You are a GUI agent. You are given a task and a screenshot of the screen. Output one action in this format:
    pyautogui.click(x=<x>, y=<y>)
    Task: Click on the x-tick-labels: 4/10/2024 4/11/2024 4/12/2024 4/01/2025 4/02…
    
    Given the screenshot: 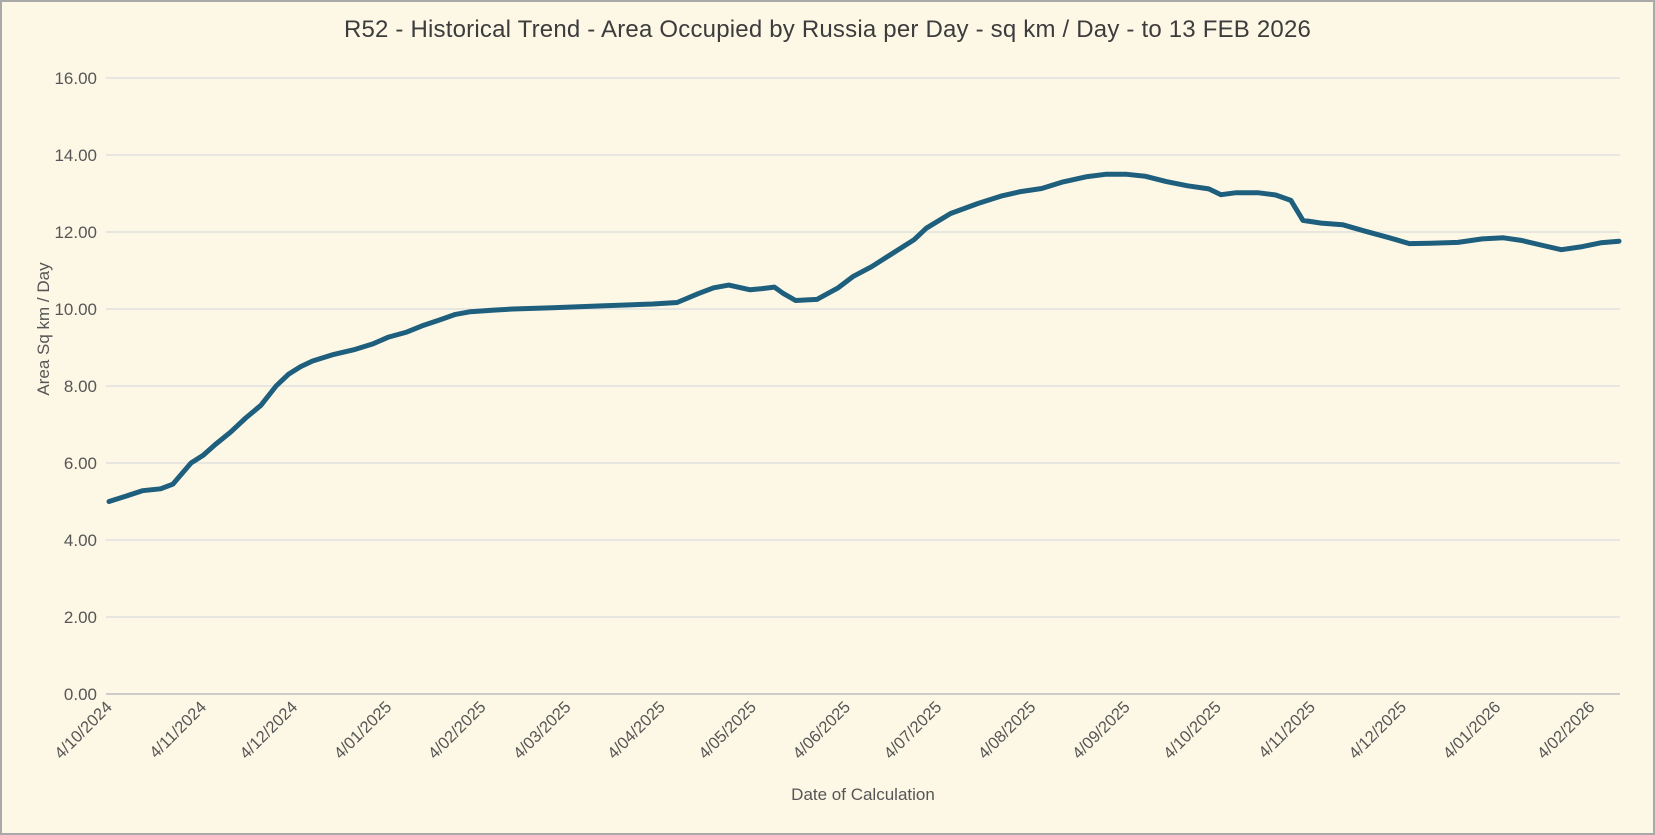 What is the action you would take?
    pyautogui.click(x=824, y=730)
    